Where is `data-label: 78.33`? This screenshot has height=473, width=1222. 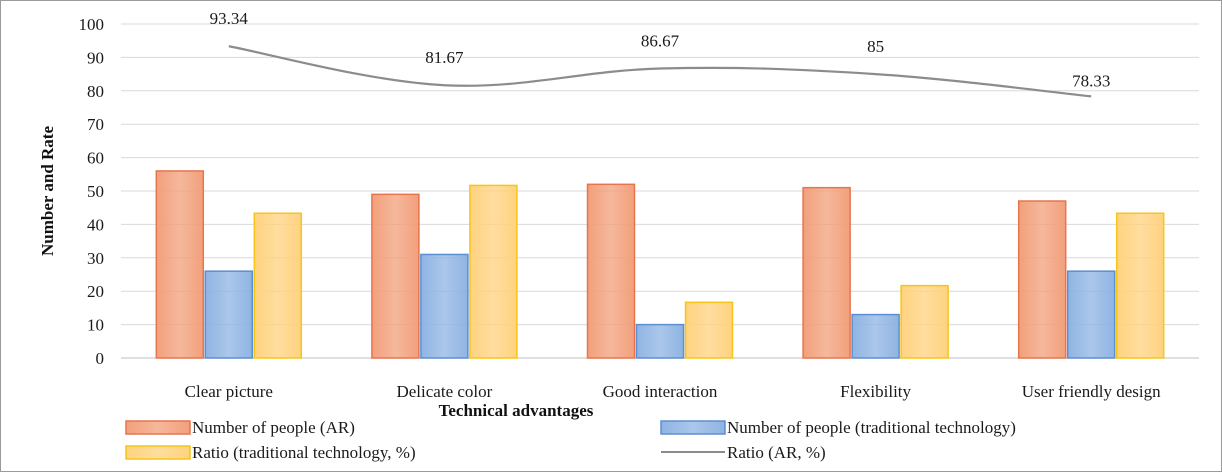
data-label: 78.33 is located at coordinates (1091, 80).